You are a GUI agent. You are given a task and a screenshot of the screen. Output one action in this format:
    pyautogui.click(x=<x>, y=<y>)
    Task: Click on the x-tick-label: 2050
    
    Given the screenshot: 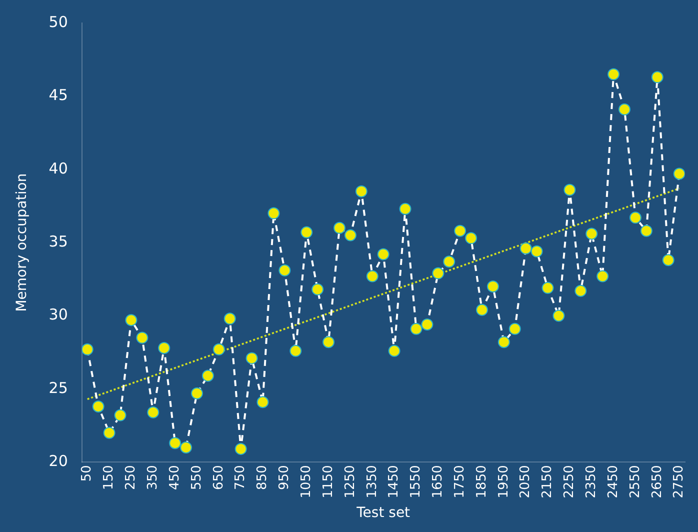 What is the action you would take?
    pyautogui.click(x=526, y=481)
    